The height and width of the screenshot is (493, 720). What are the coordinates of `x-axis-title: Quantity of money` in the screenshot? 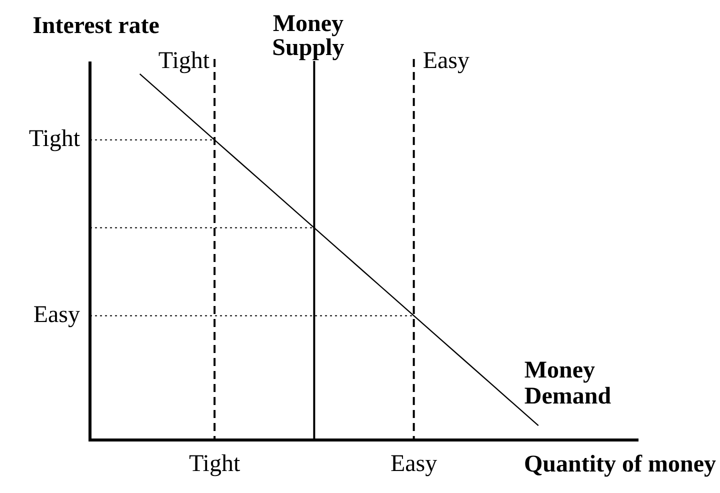 It's located at (620, 464).